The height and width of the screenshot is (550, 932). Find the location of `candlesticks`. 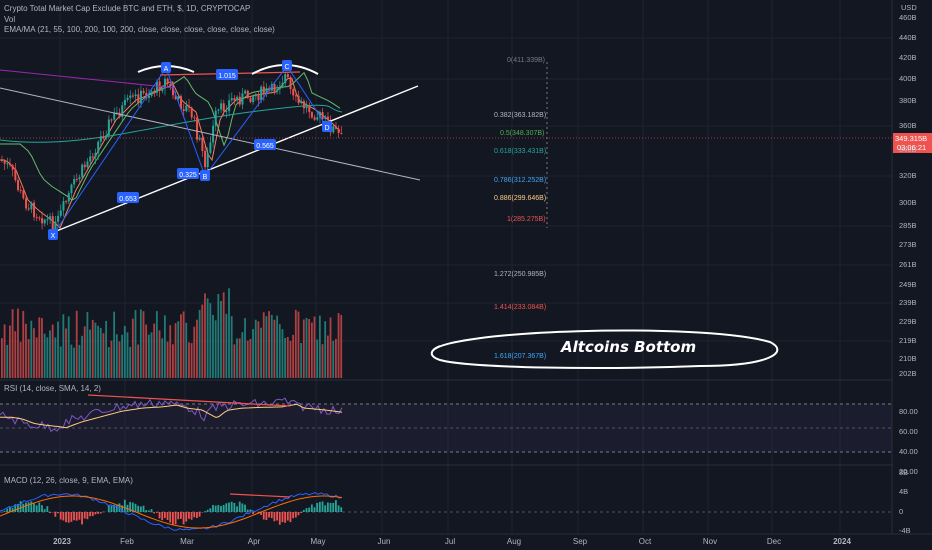

candlesticks is located at coordinates (172, 156).